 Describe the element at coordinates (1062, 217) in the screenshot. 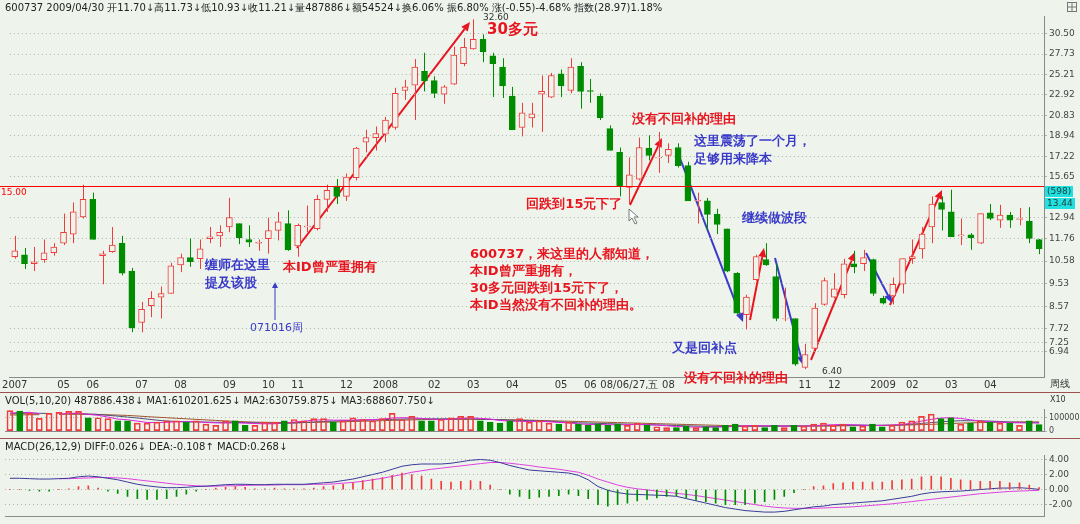

I see `y-tick-label: 12.94` at that location.